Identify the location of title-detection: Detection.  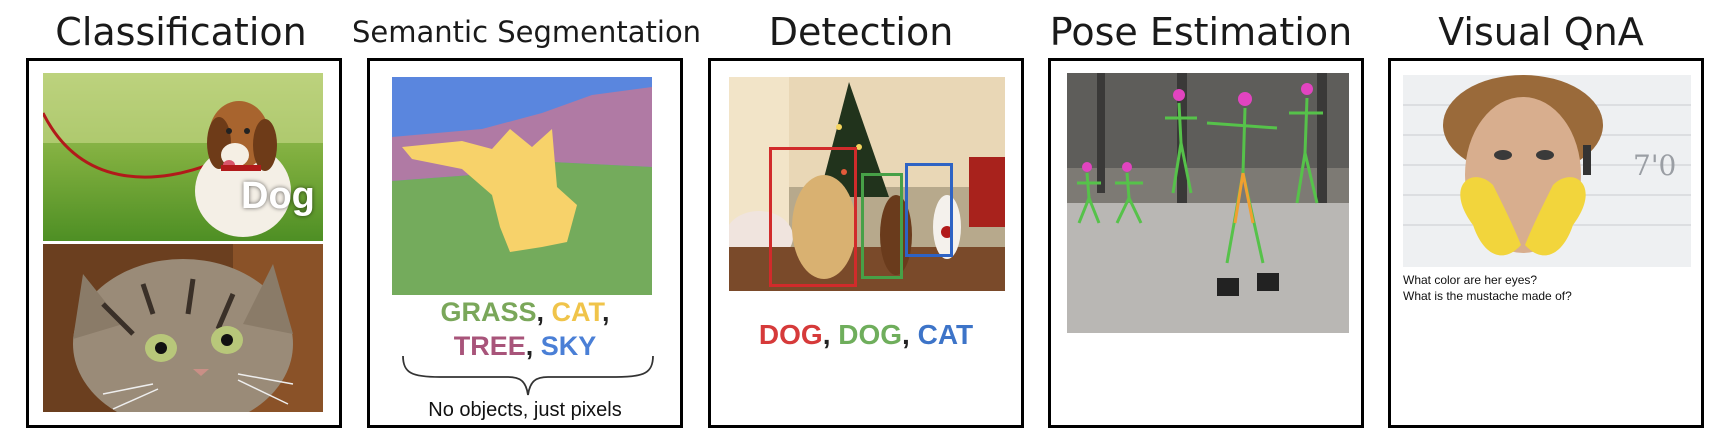
(861, 32).